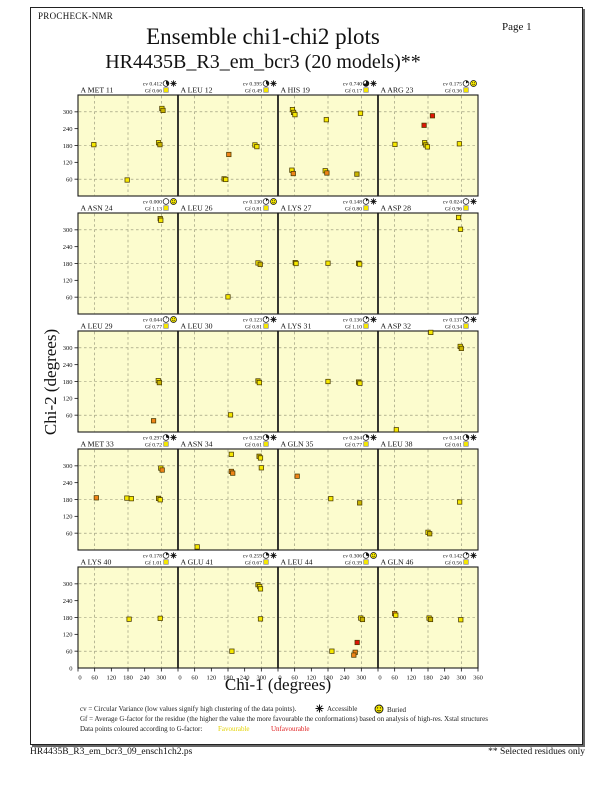 The height and width of the screenshot is (792, 612). What do you see at coordinates (50, 382) in the screenshot?
I see `y-axis-title: Chi-2 (degrees)` at bounding box center [50, 382].